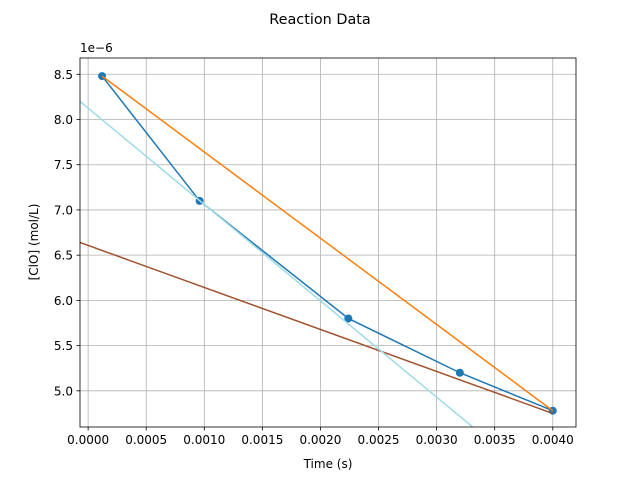  I want to click on y-tick-label: 6.0, so click(63, 301).